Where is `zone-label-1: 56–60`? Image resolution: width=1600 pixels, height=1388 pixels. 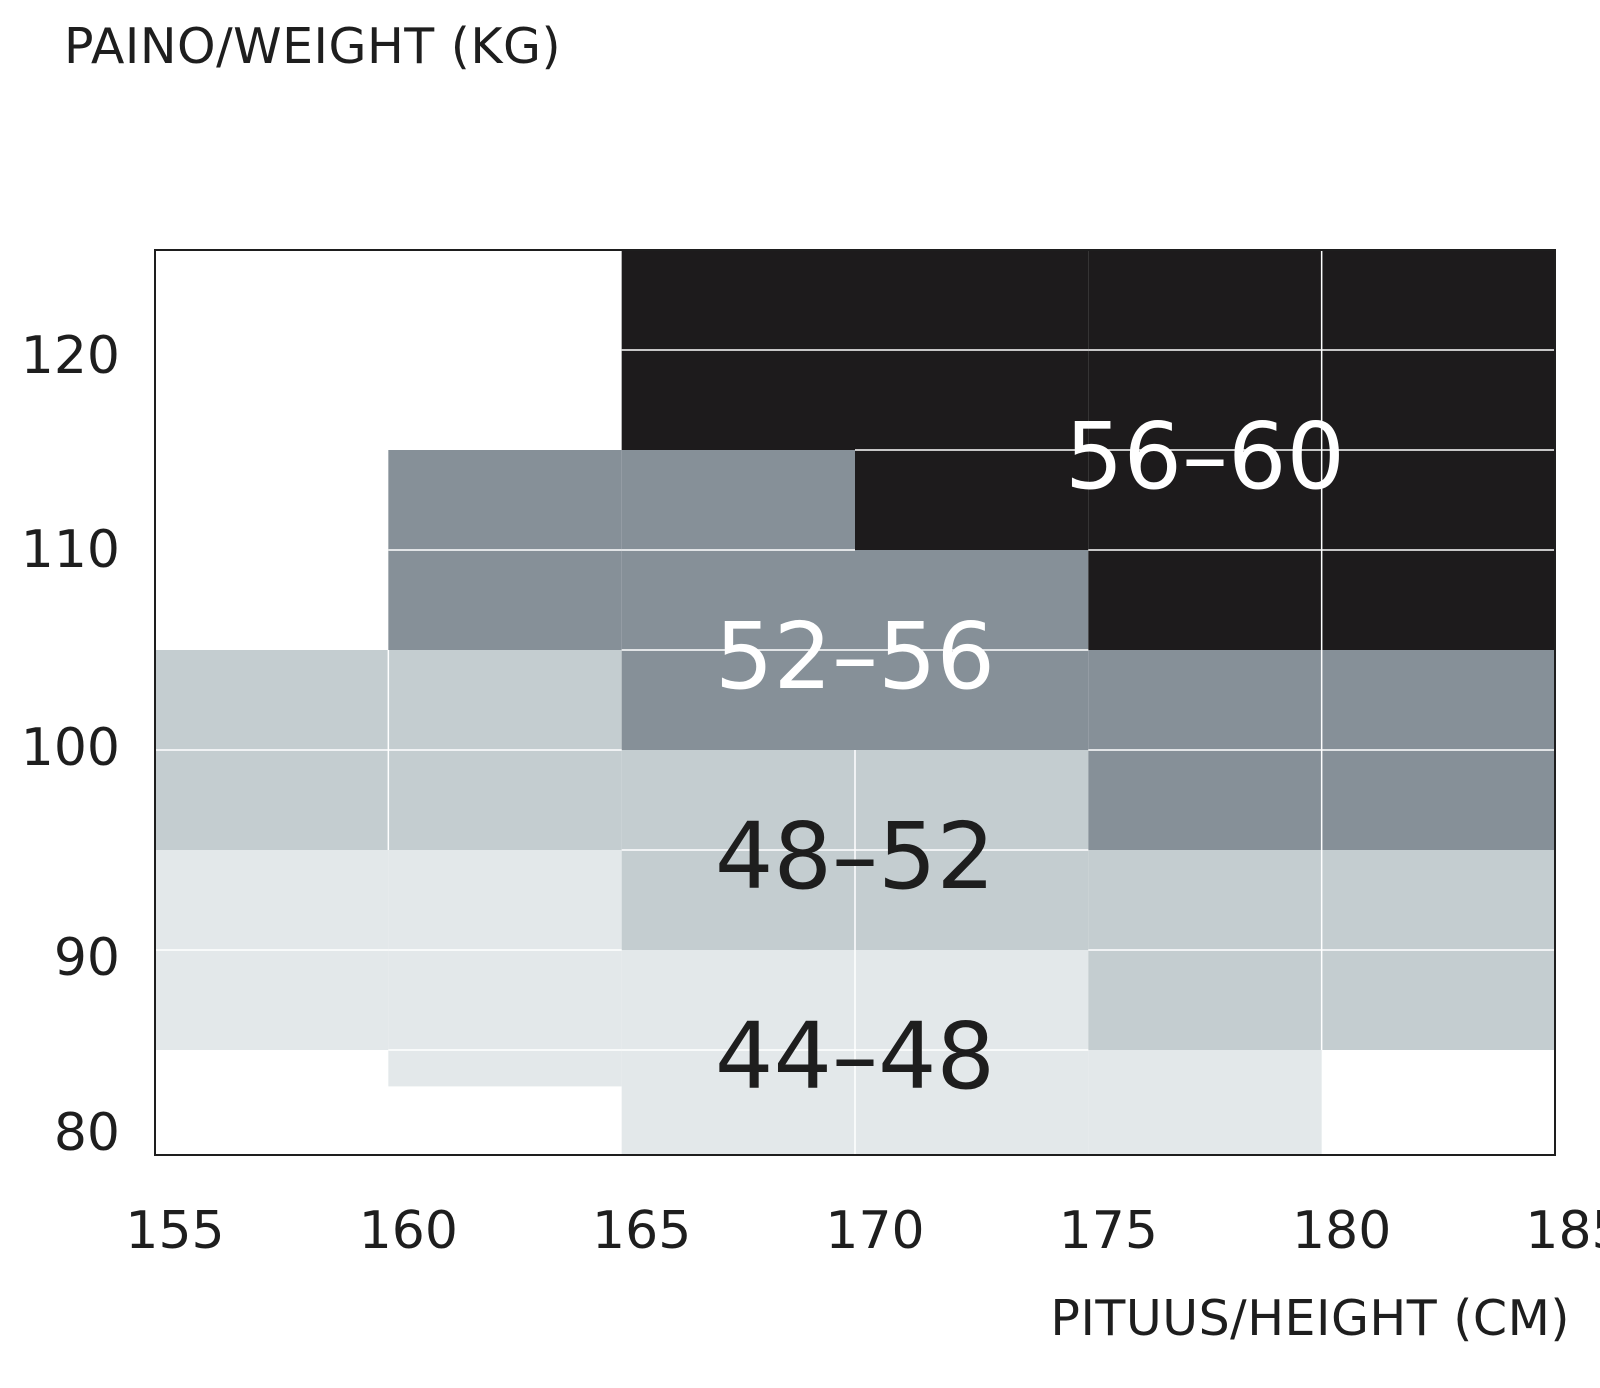
zone-label-1: 56–60 is located at coordinates (1205, 456).